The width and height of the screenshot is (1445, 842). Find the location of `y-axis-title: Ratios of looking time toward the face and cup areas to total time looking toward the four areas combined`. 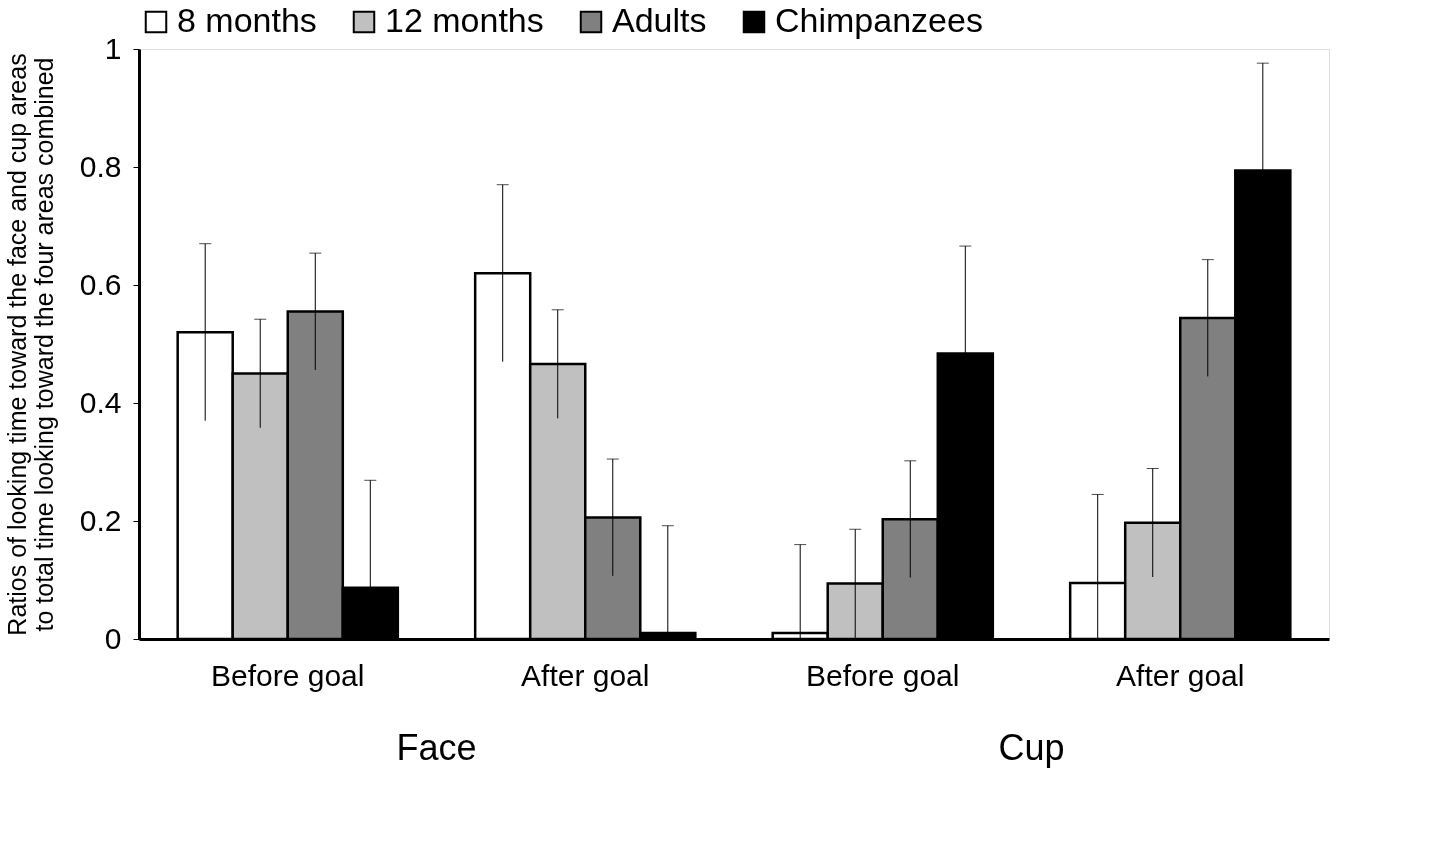

y-axis-title: Ratios of looking time toward the face and cup areas to total time looking toward the four areas combined is located at coordinates (30, 344).